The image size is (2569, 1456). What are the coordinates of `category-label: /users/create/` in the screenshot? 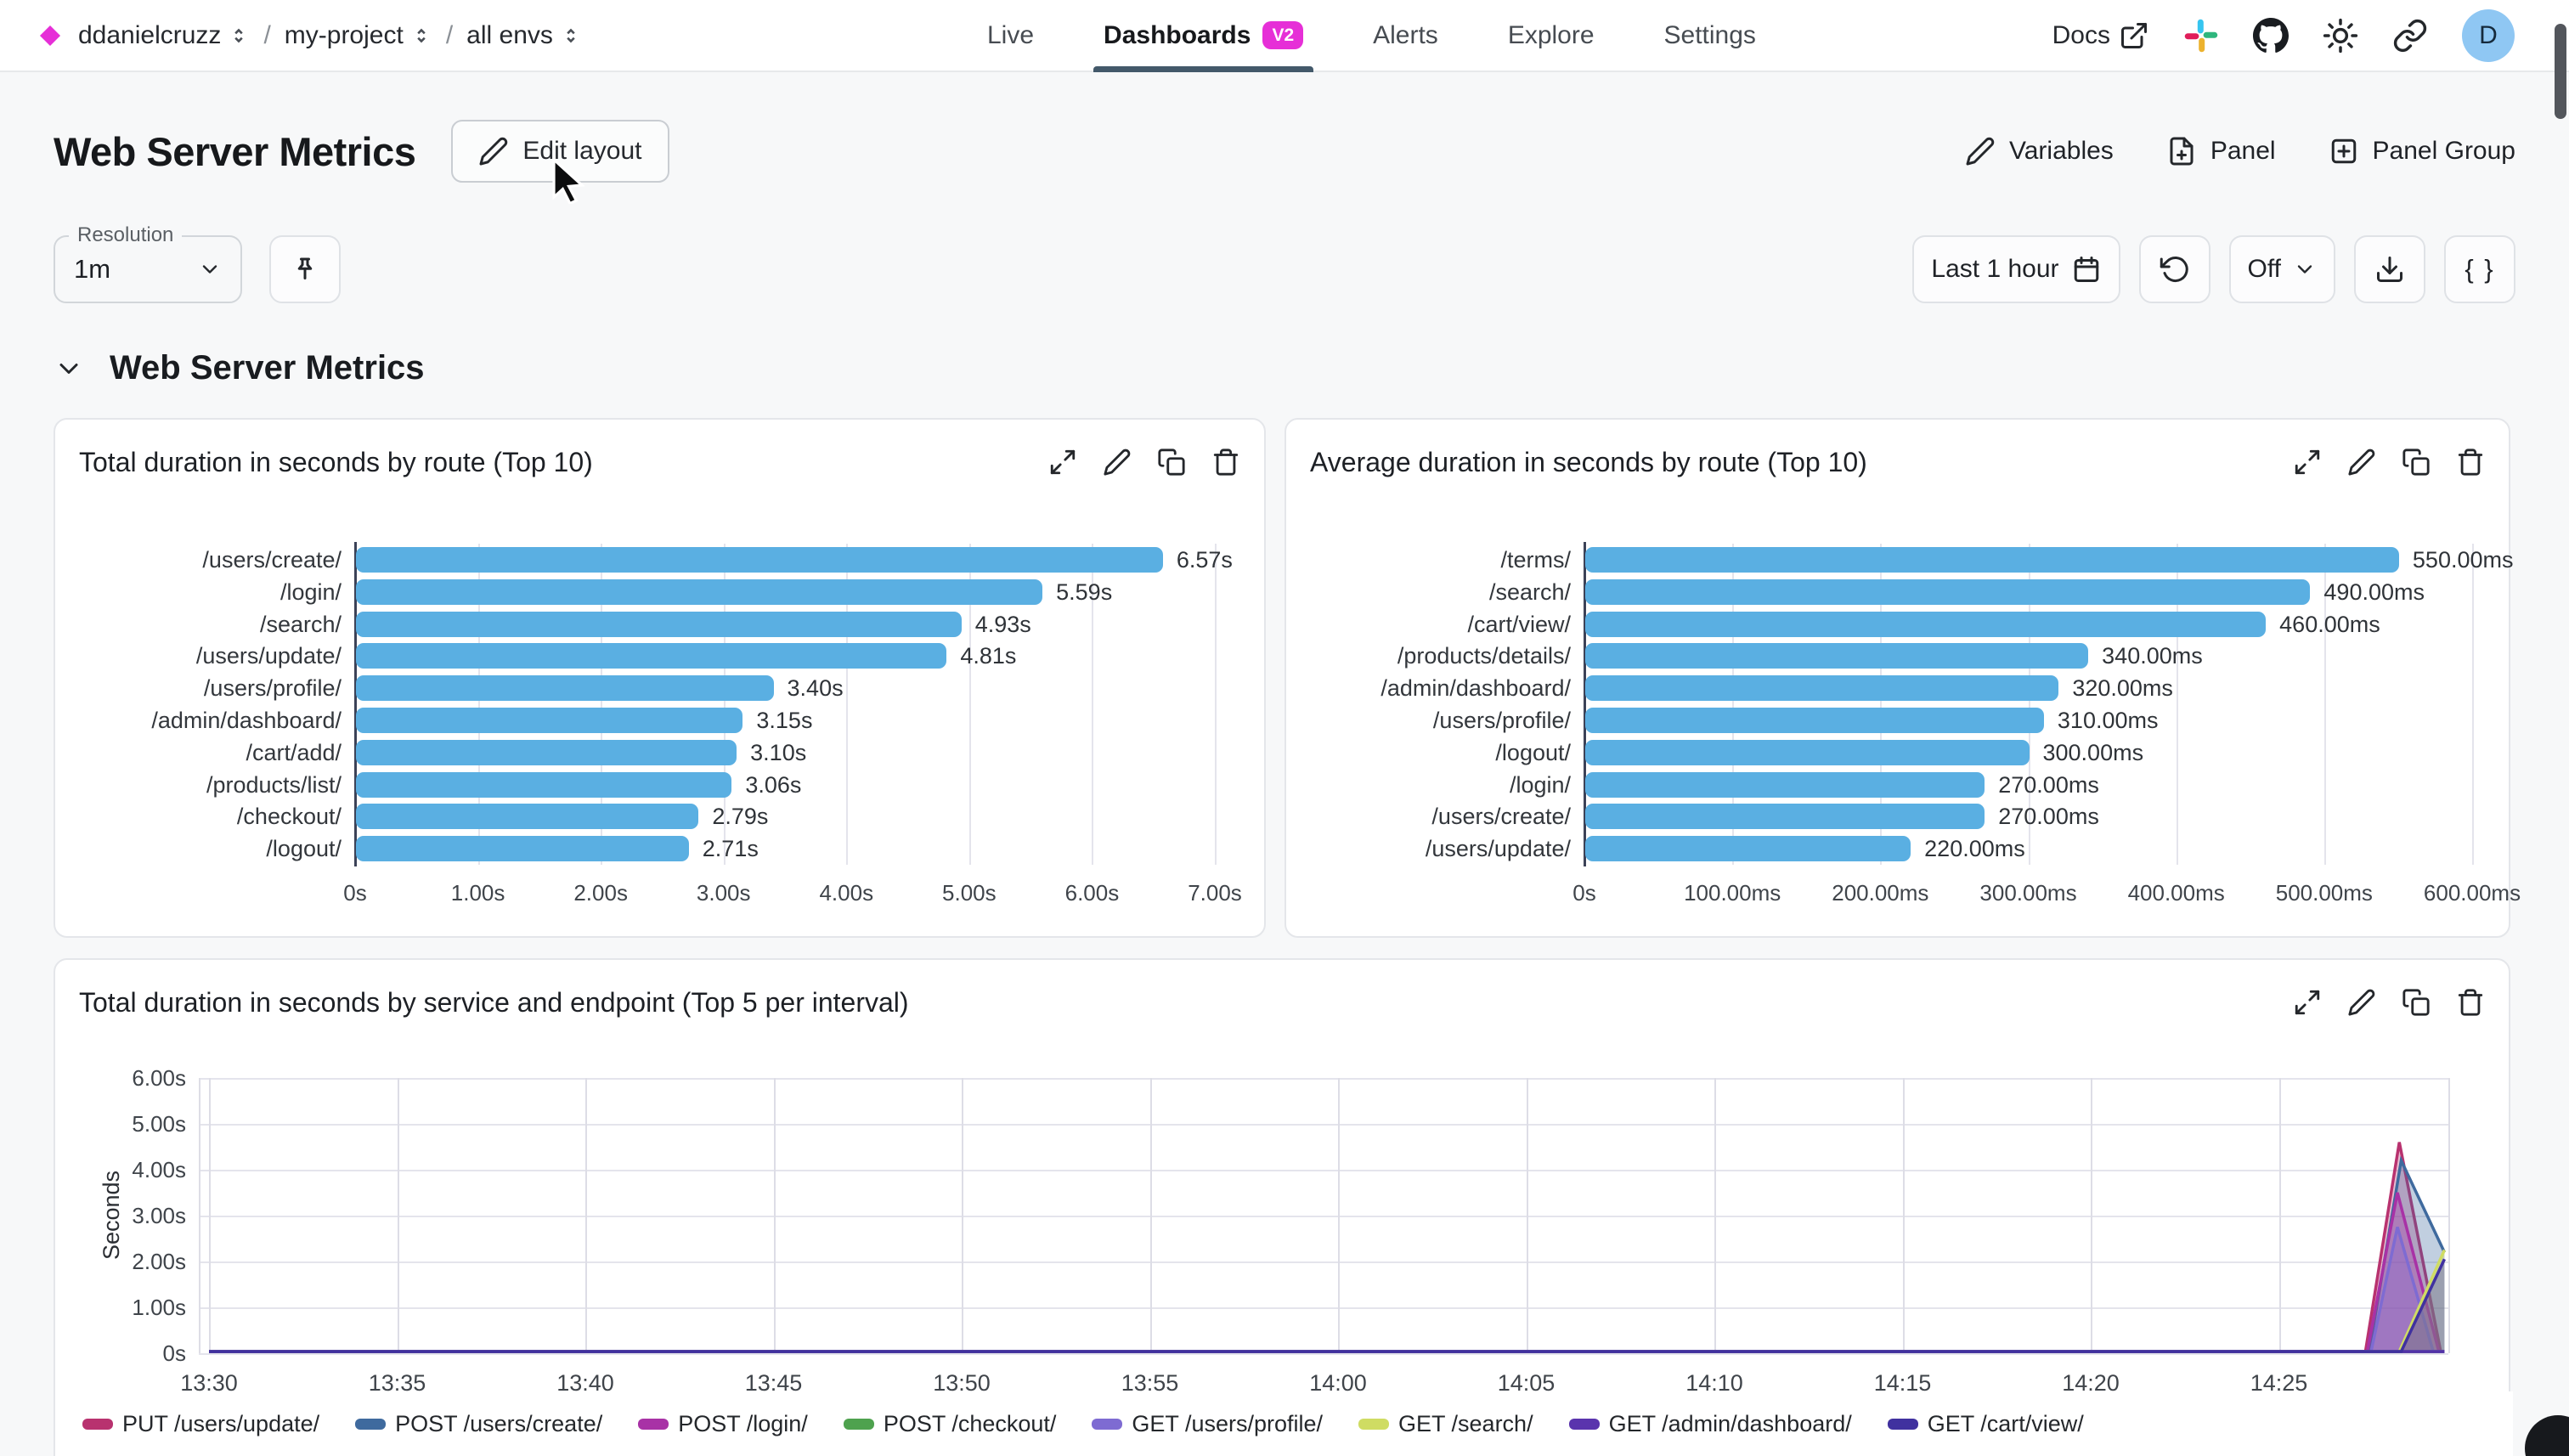 It's located at (1501, 817).